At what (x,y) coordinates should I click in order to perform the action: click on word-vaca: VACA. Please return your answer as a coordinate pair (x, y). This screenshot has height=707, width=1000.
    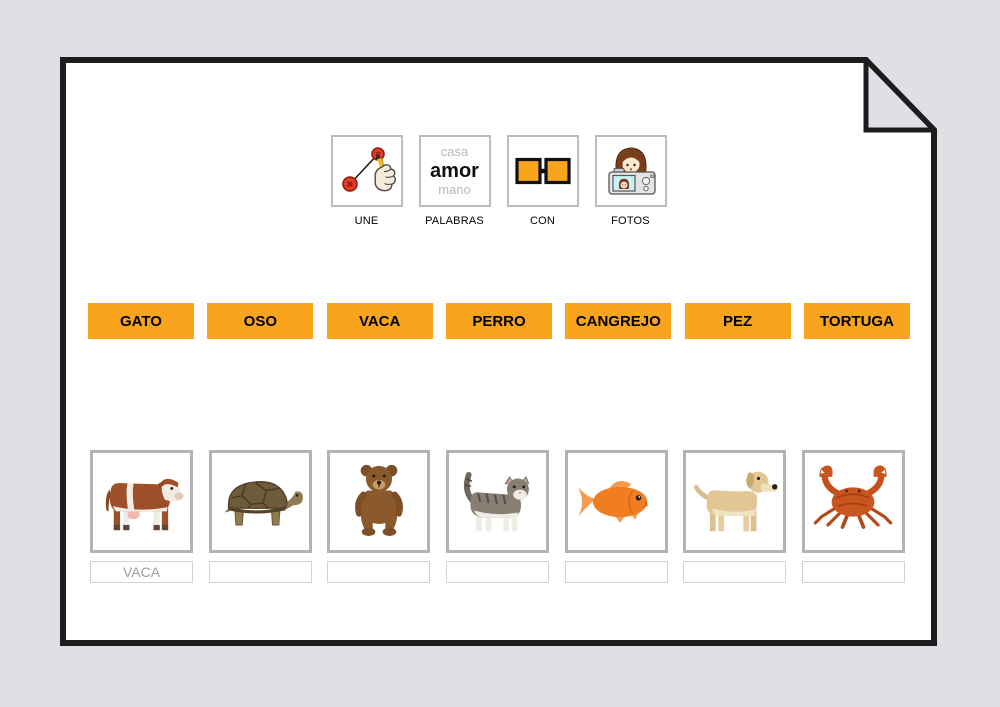
    Looking at the image, I should click on (379, 321).